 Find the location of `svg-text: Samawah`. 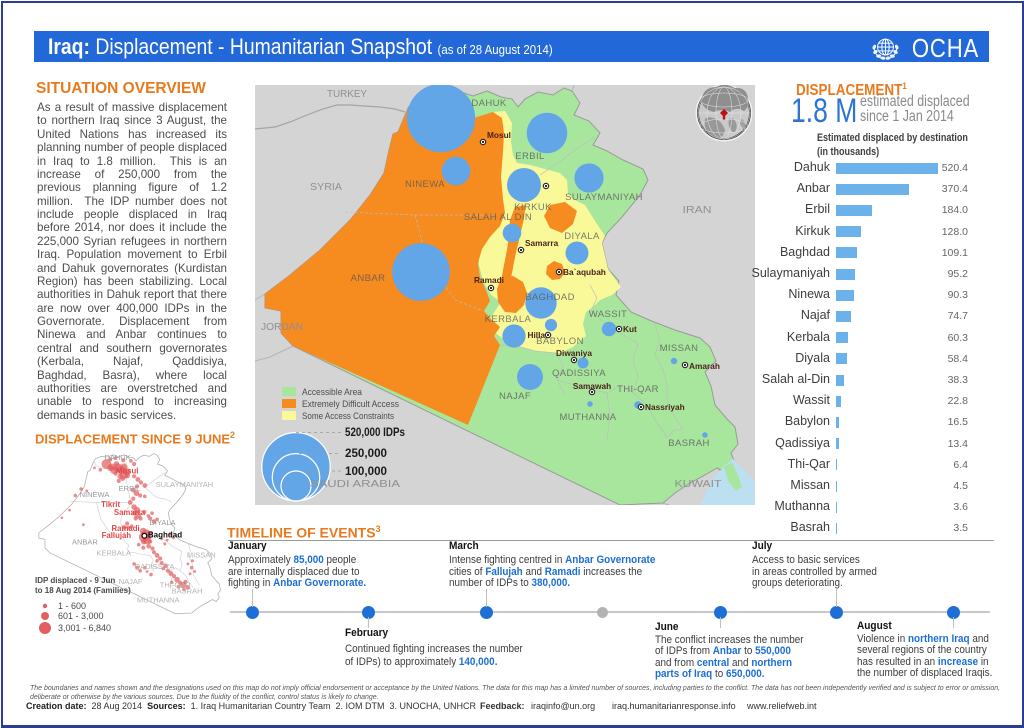

svg-text: Samawah is located at coordinates (592, 386).